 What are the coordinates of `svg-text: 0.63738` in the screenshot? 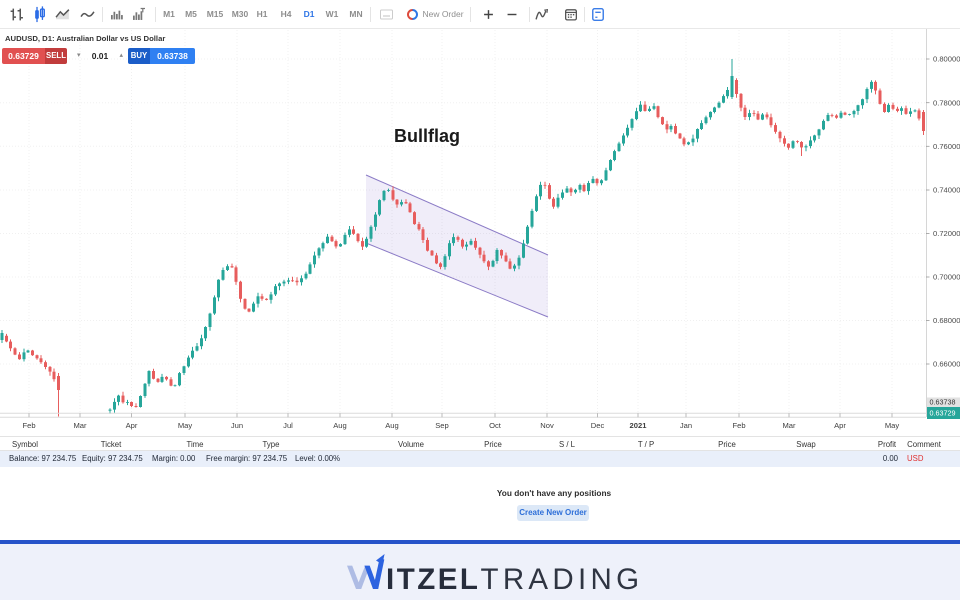 It's located at (943, 402).